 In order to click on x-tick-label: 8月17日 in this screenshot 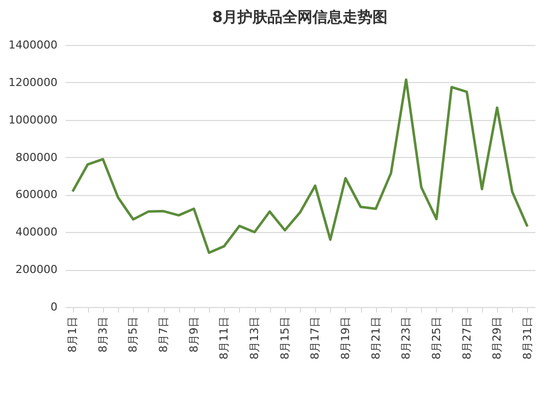, I will do `click(315, 338)`.